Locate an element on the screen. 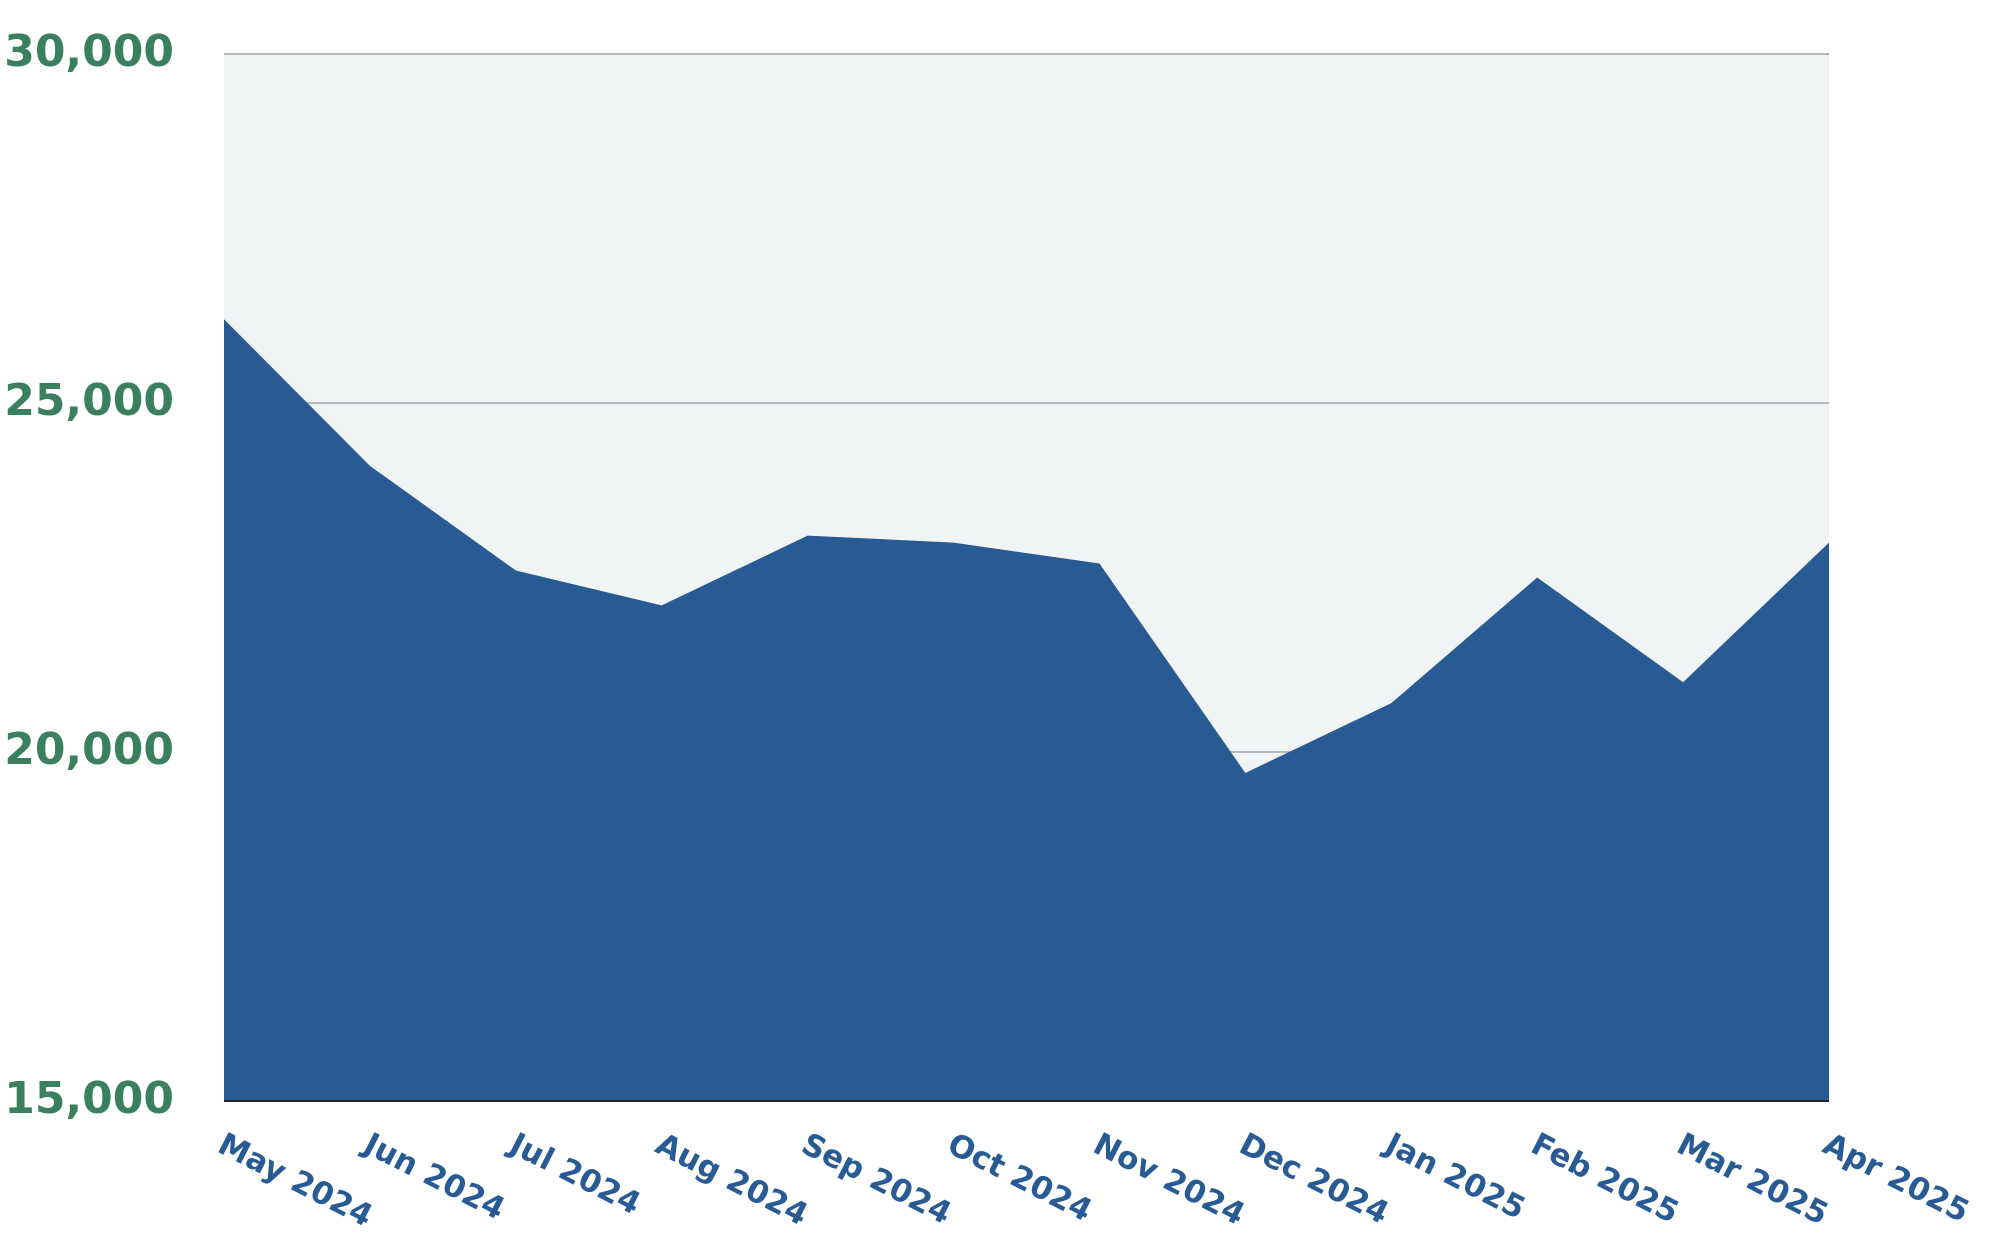 Image resolution: width=1998 pixels, height=1254 pixels. x-tick-label: Jun 2024 is located at coordinates (433, 1176).